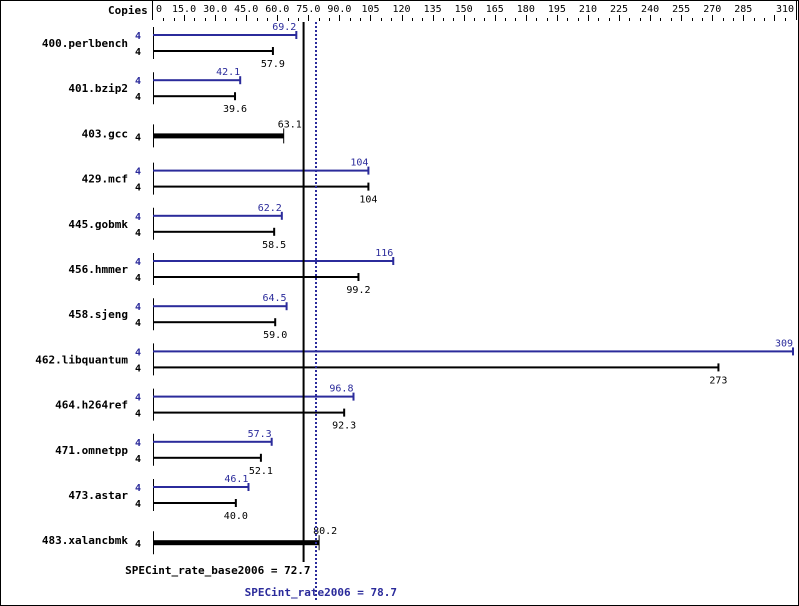 This screenshot has width=799, height=606. I want to click on benchmark-label: 462.libquantum, so click(81, 359).